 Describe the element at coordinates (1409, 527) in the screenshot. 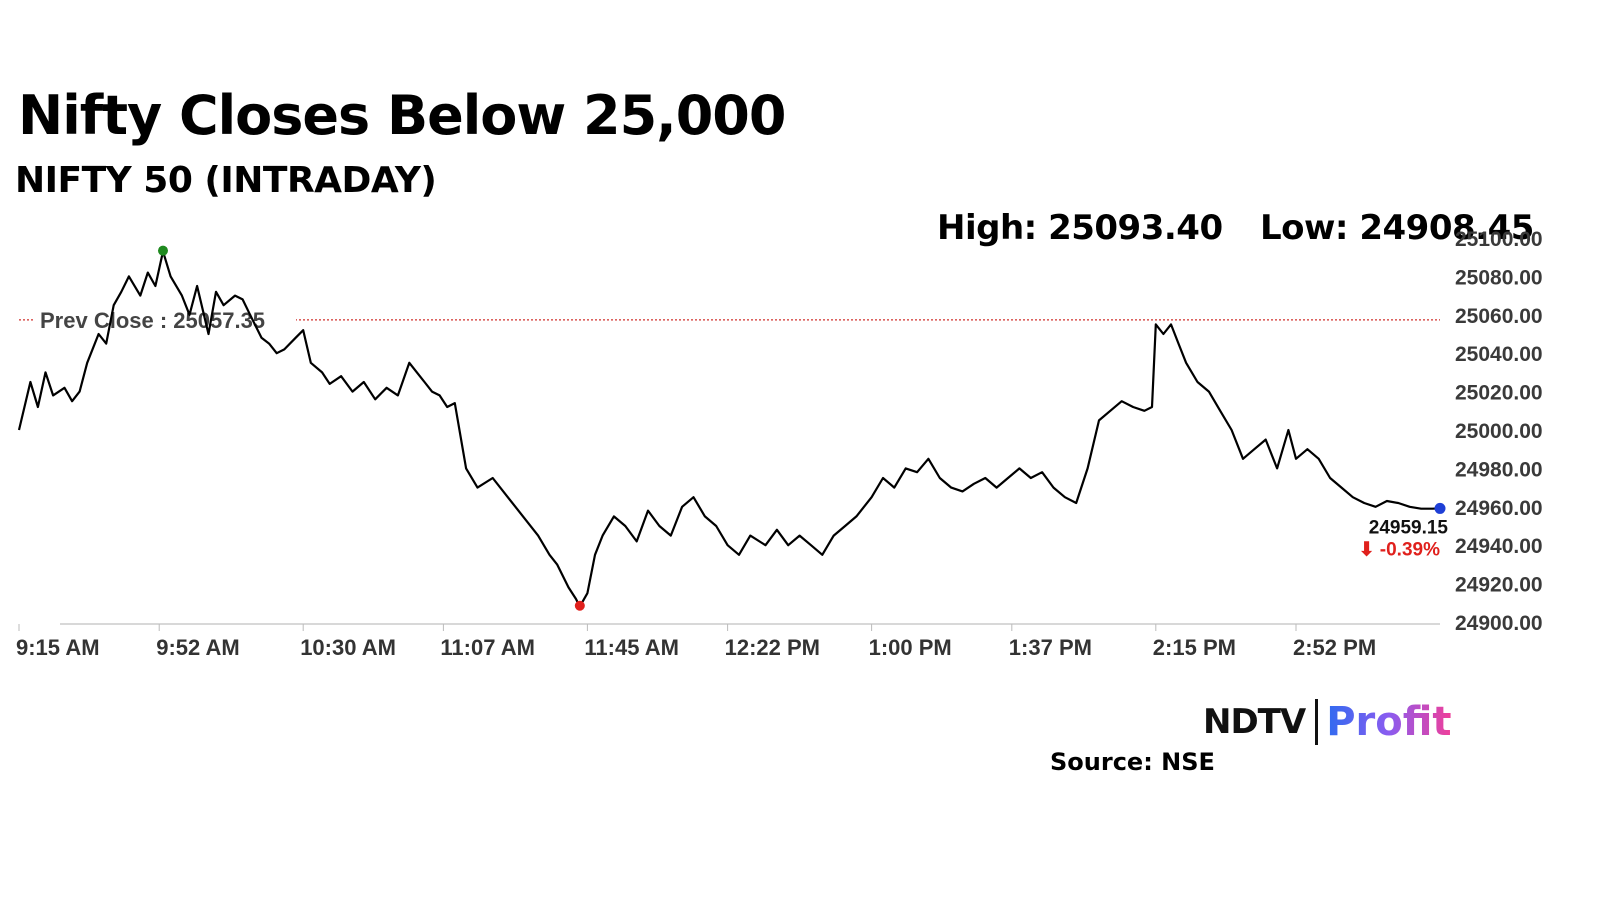

I see `last-price-label: 24959.15` at that location.